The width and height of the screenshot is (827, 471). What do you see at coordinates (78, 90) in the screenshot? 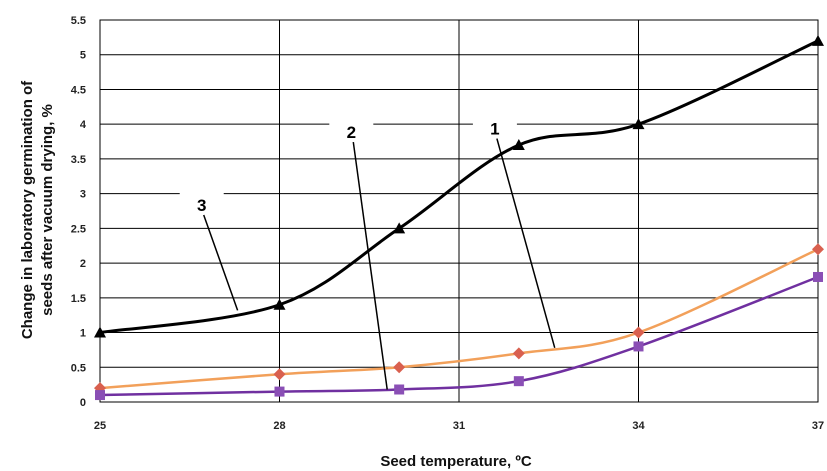
I see `y-tick-label: 4.5` at bounding box center [78, 90].